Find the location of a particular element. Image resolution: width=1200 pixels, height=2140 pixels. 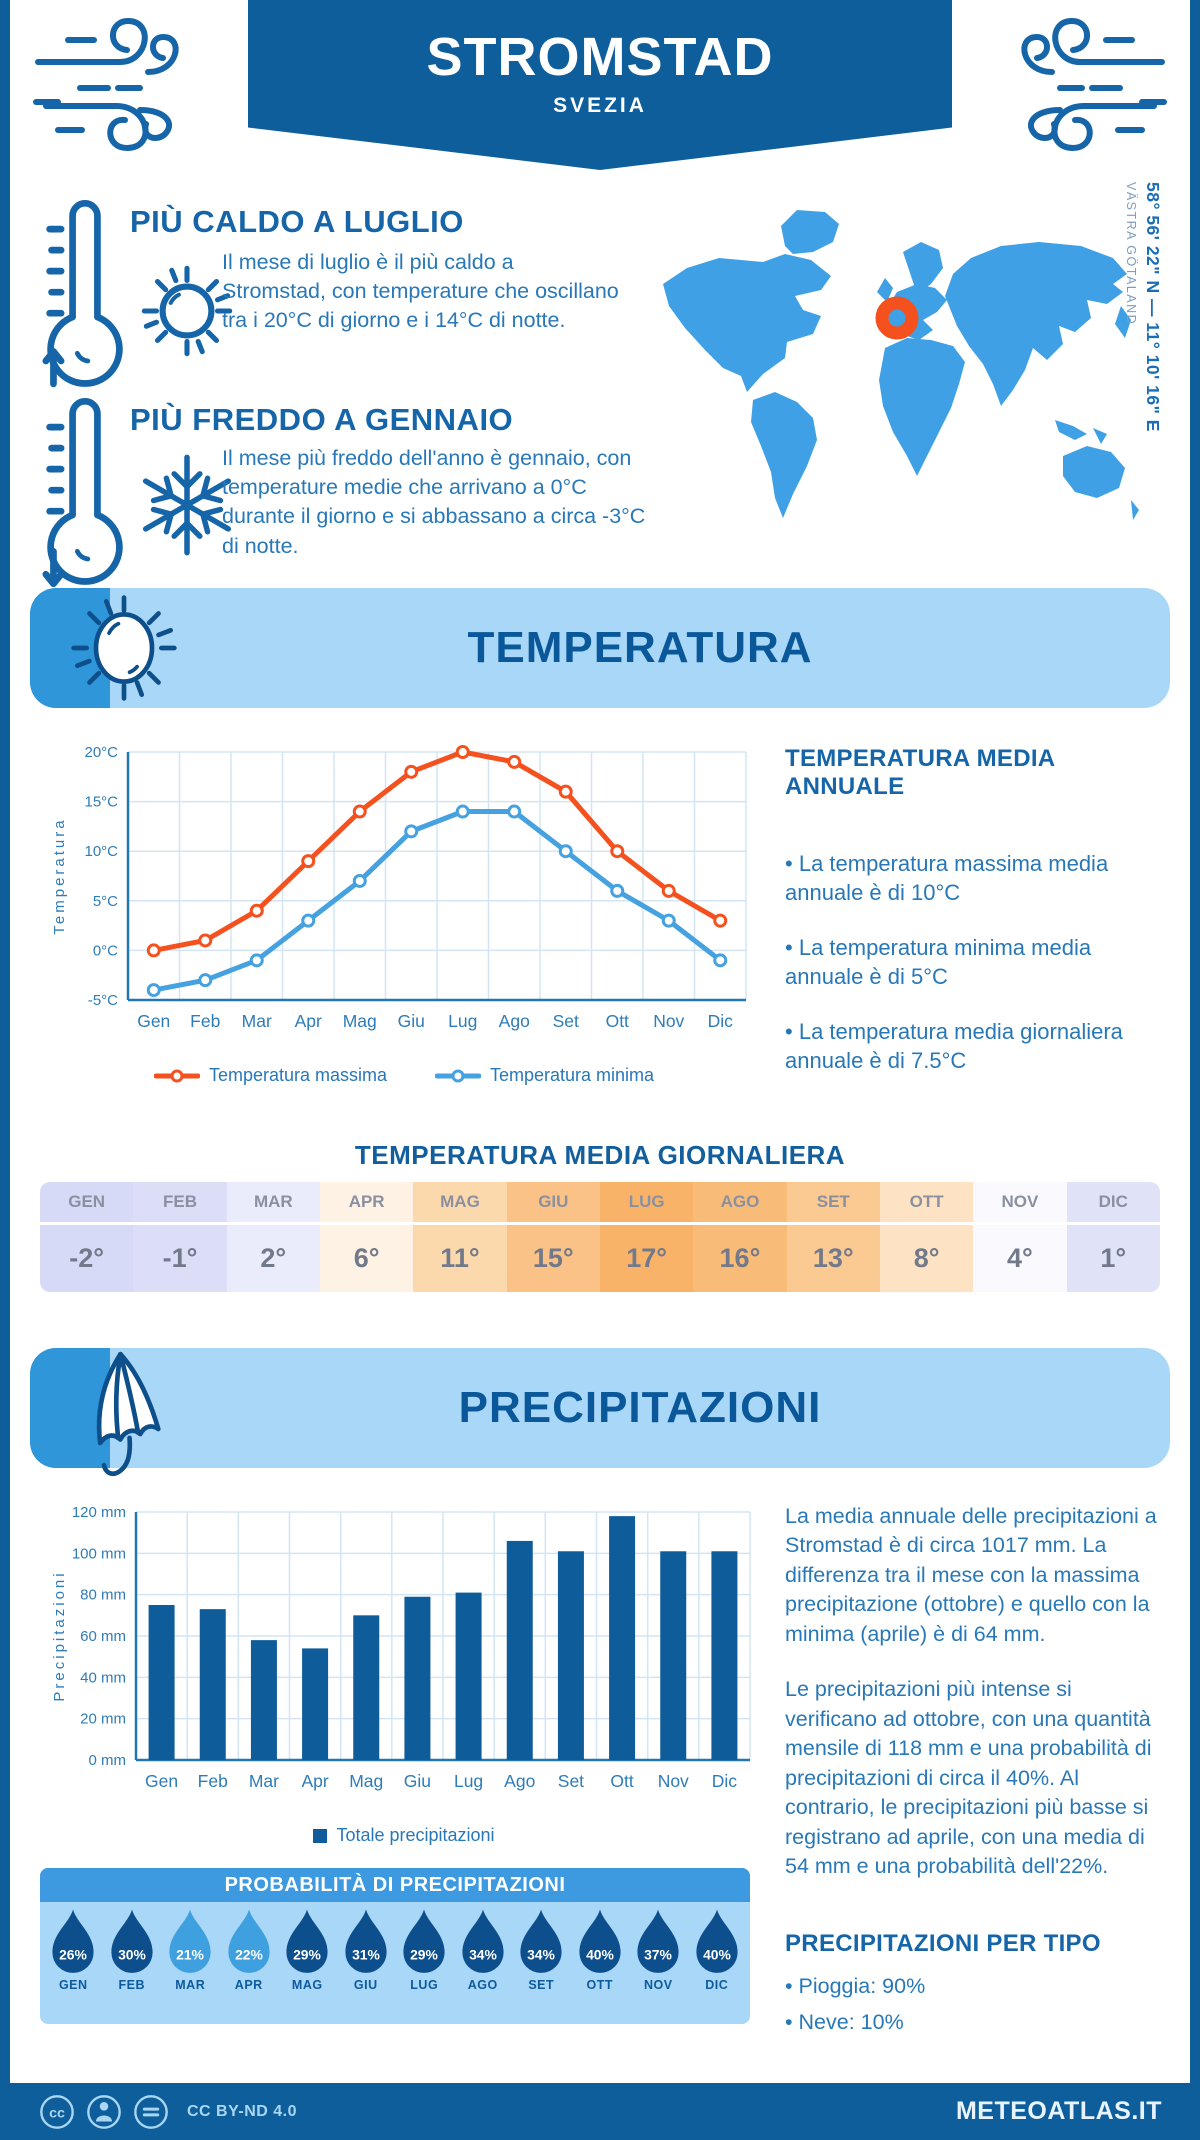

y-tick-label: 0 mm is located at coordinates (108, 1760).